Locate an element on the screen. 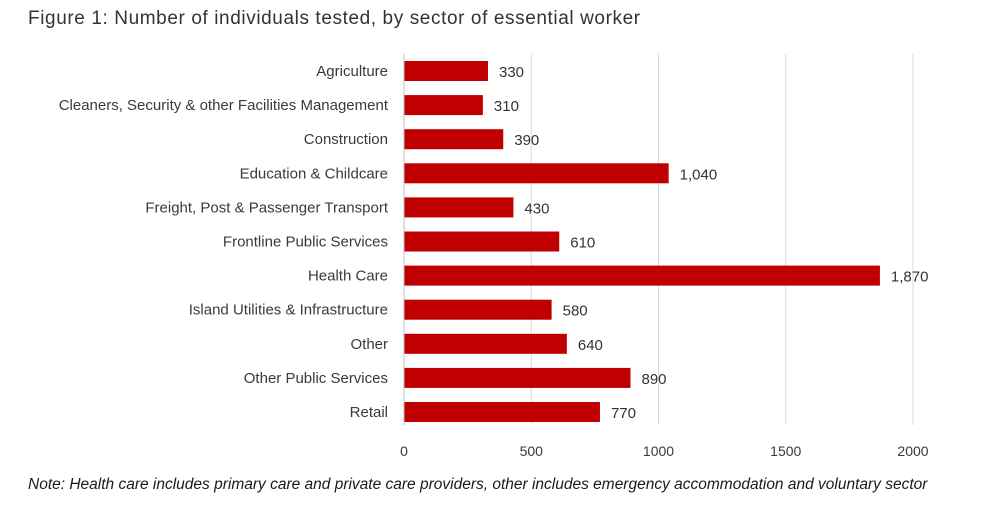  data-label: 330 is located at coordinates (511, 72).